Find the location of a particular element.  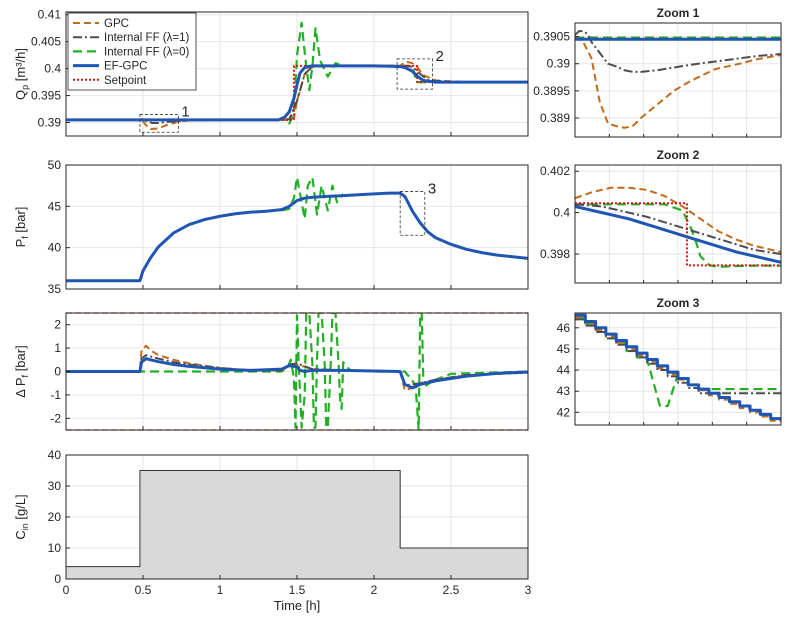

y-tick-label: 0.402 is located at coordinates (555, 171).